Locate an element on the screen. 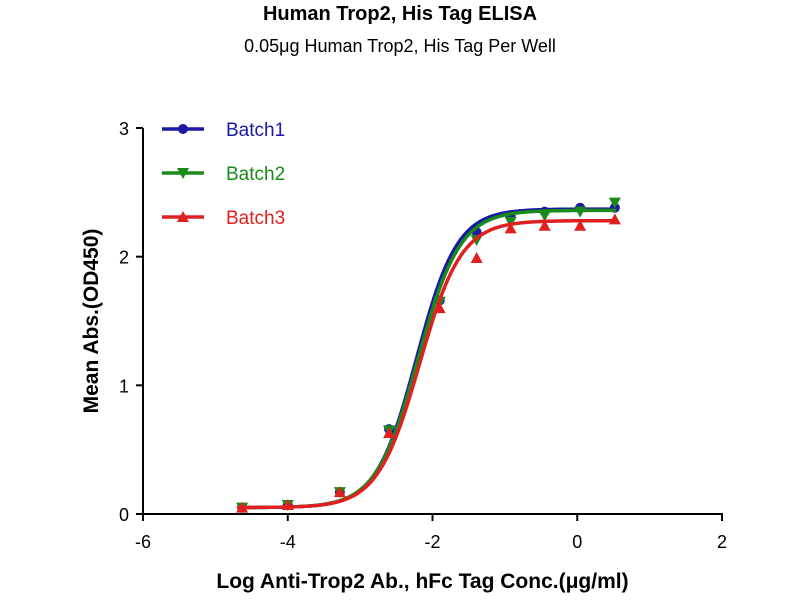  legend-marker-batch3 is located at coordinates (183, 216).